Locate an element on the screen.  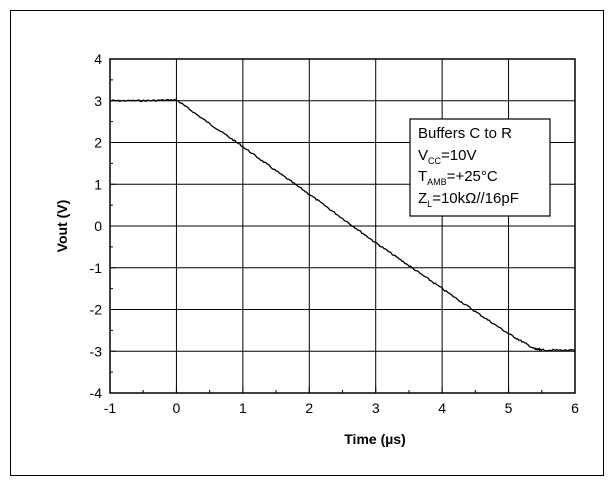
legend-line-3-main: T is located at coordinates (422, 176).